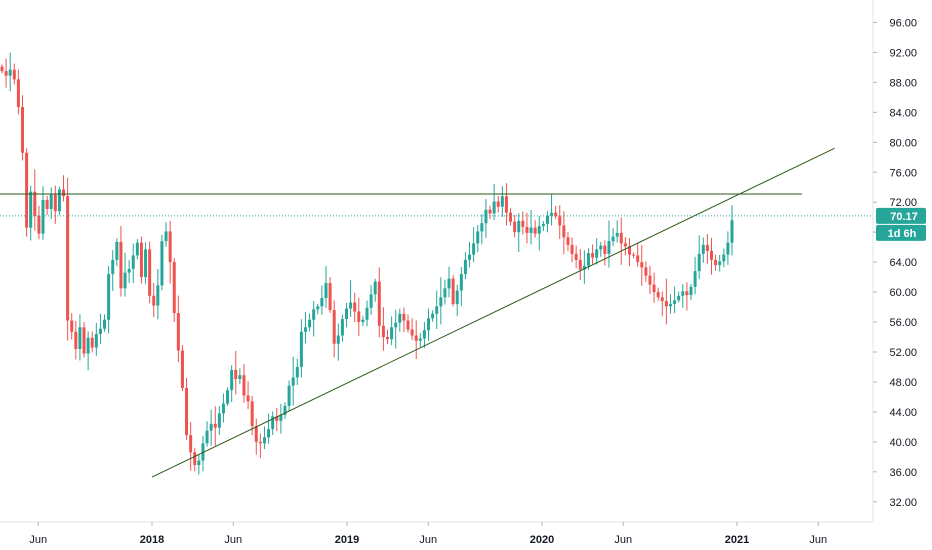 The width and height of the screenshot is (932, 550). What do you see at coordinates (903, 83) in the screenshot?
I see `price-tick-label: 88.00` at bounding box center [903, 83].